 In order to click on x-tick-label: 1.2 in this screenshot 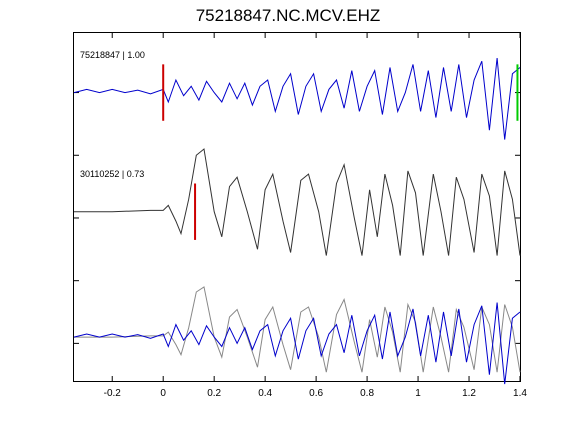, I will do `click(469, 393)`.